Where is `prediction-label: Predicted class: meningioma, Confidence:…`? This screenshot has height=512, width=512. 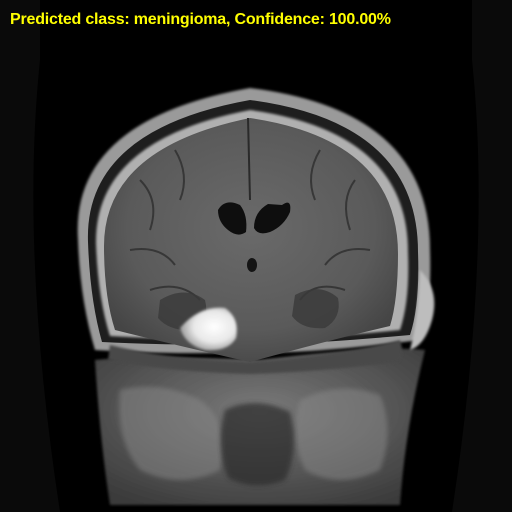 prediction-label: Predicted class: meningioma, Confidence:… is located at coordinates (200, 19).